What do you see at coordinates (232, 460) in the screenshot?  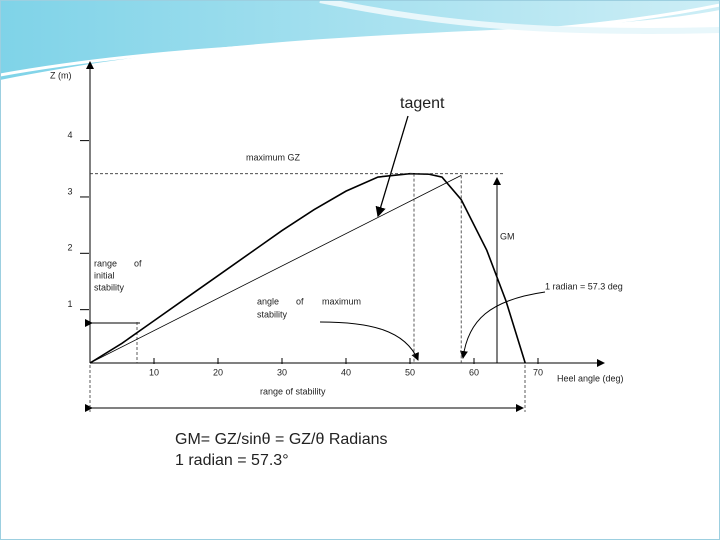 I see `formula: 1 radian = 57.3°` at bounding box center [232, 460].